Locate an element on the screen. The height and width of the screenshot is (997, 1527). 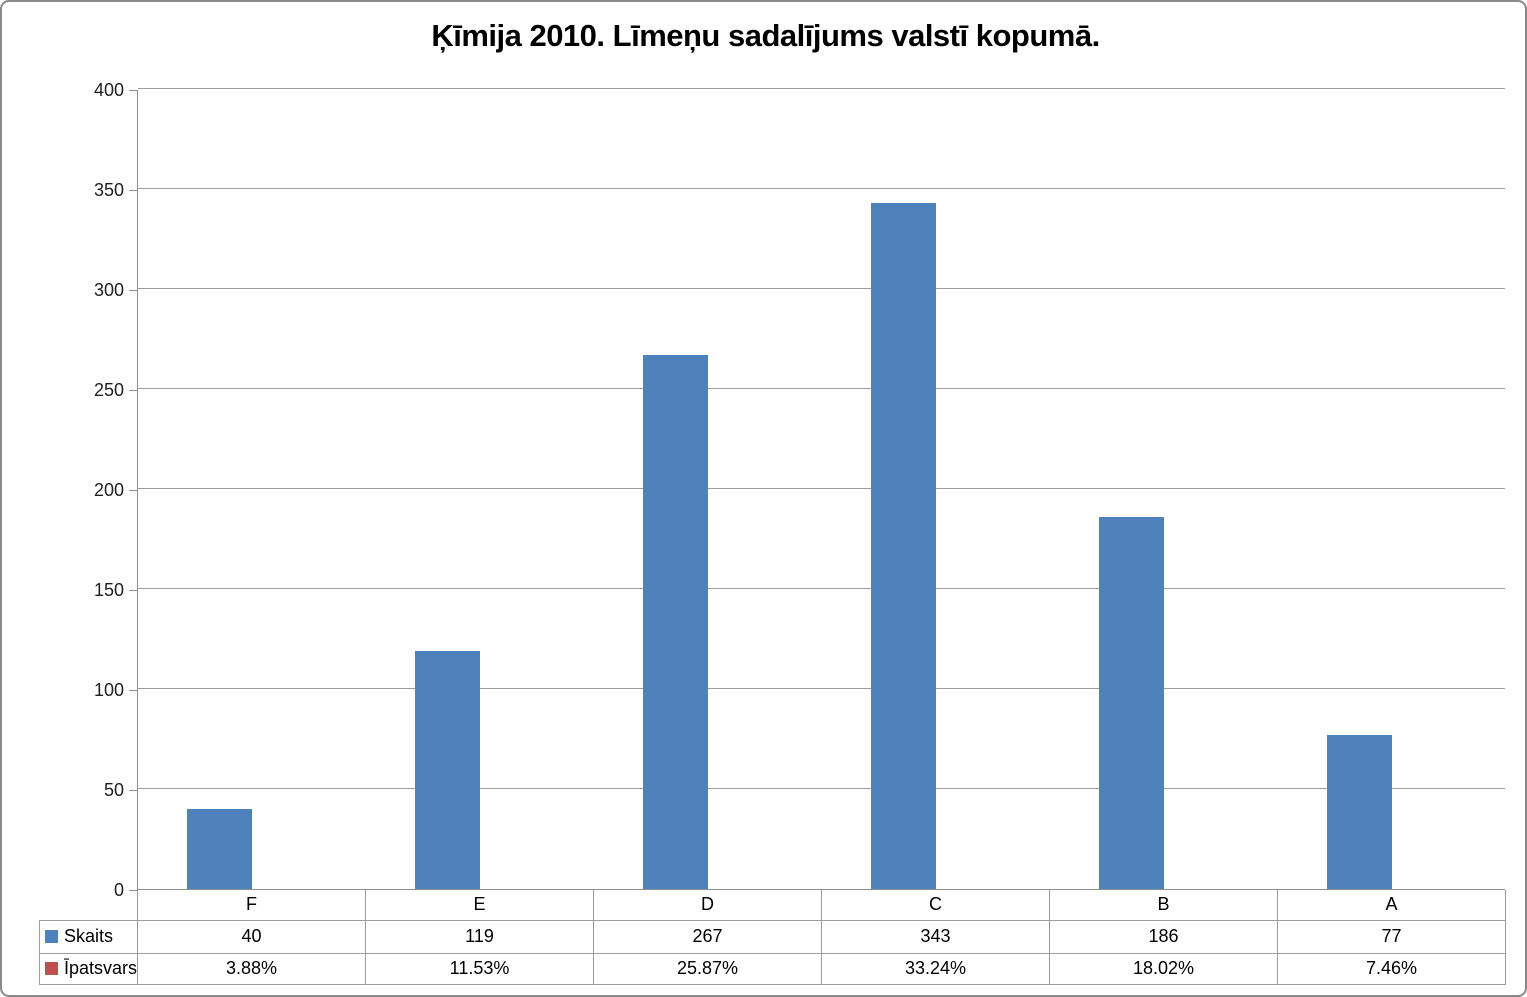
series-name-skaits: Skaits is located at coordinates (89, 936).